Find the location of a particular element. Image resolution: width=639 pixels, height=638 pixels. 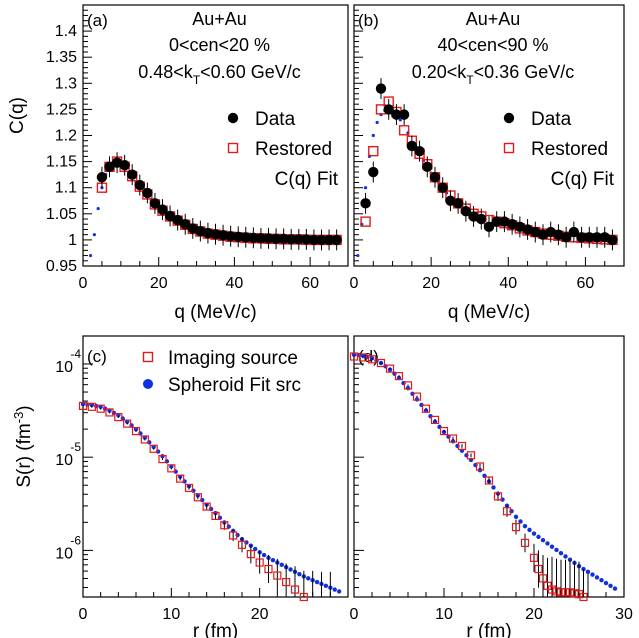

y-tick-exponent: -5 is located at coordinates (75, 447).